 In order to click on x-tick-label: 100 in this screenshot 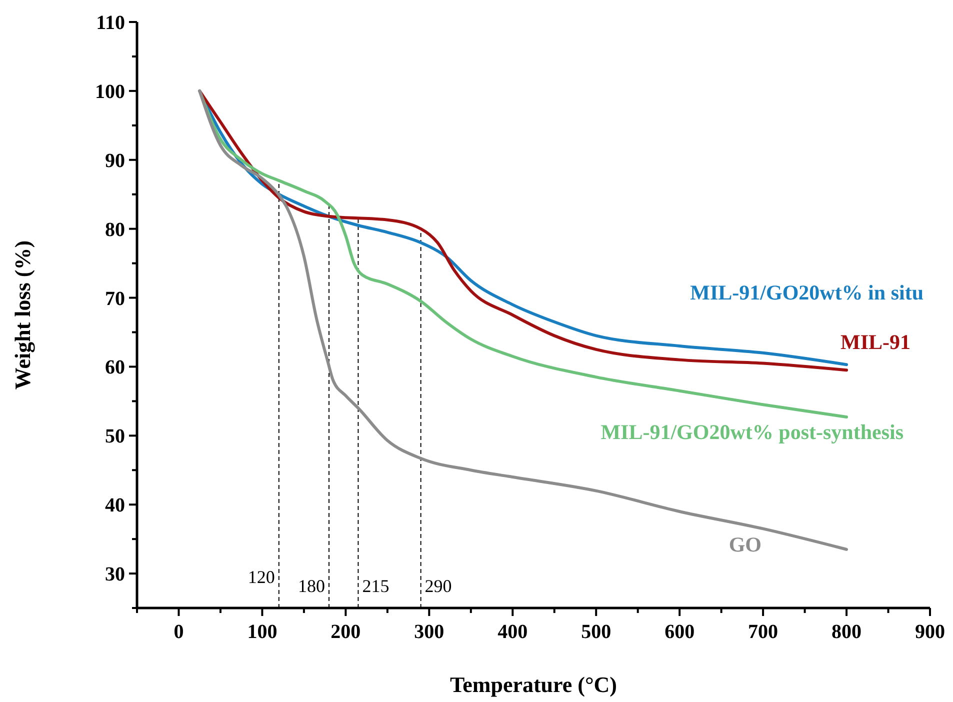, I will do `click(262, 632)`.